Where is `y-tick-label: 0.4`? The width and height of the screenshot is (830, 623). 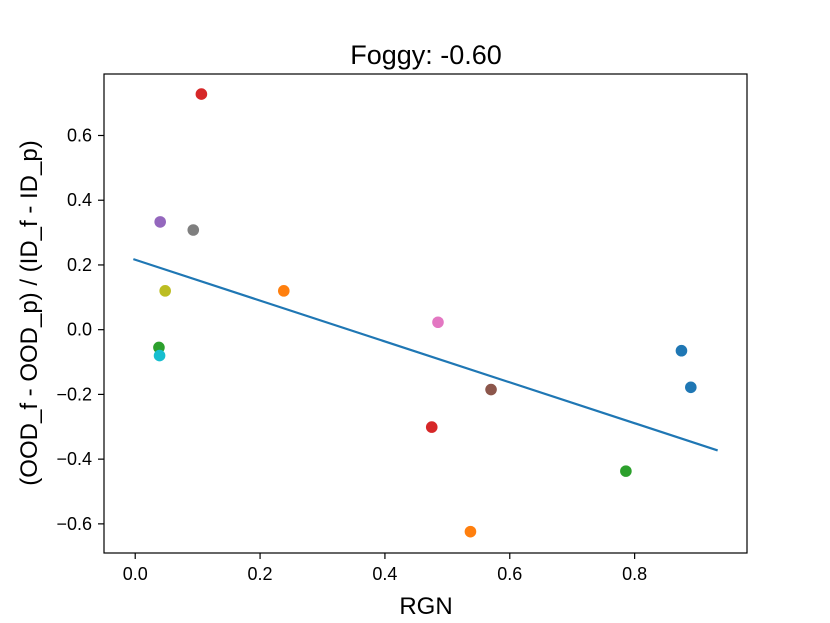
y-tick-label: 0.4 is located at coordinates (79, 200).